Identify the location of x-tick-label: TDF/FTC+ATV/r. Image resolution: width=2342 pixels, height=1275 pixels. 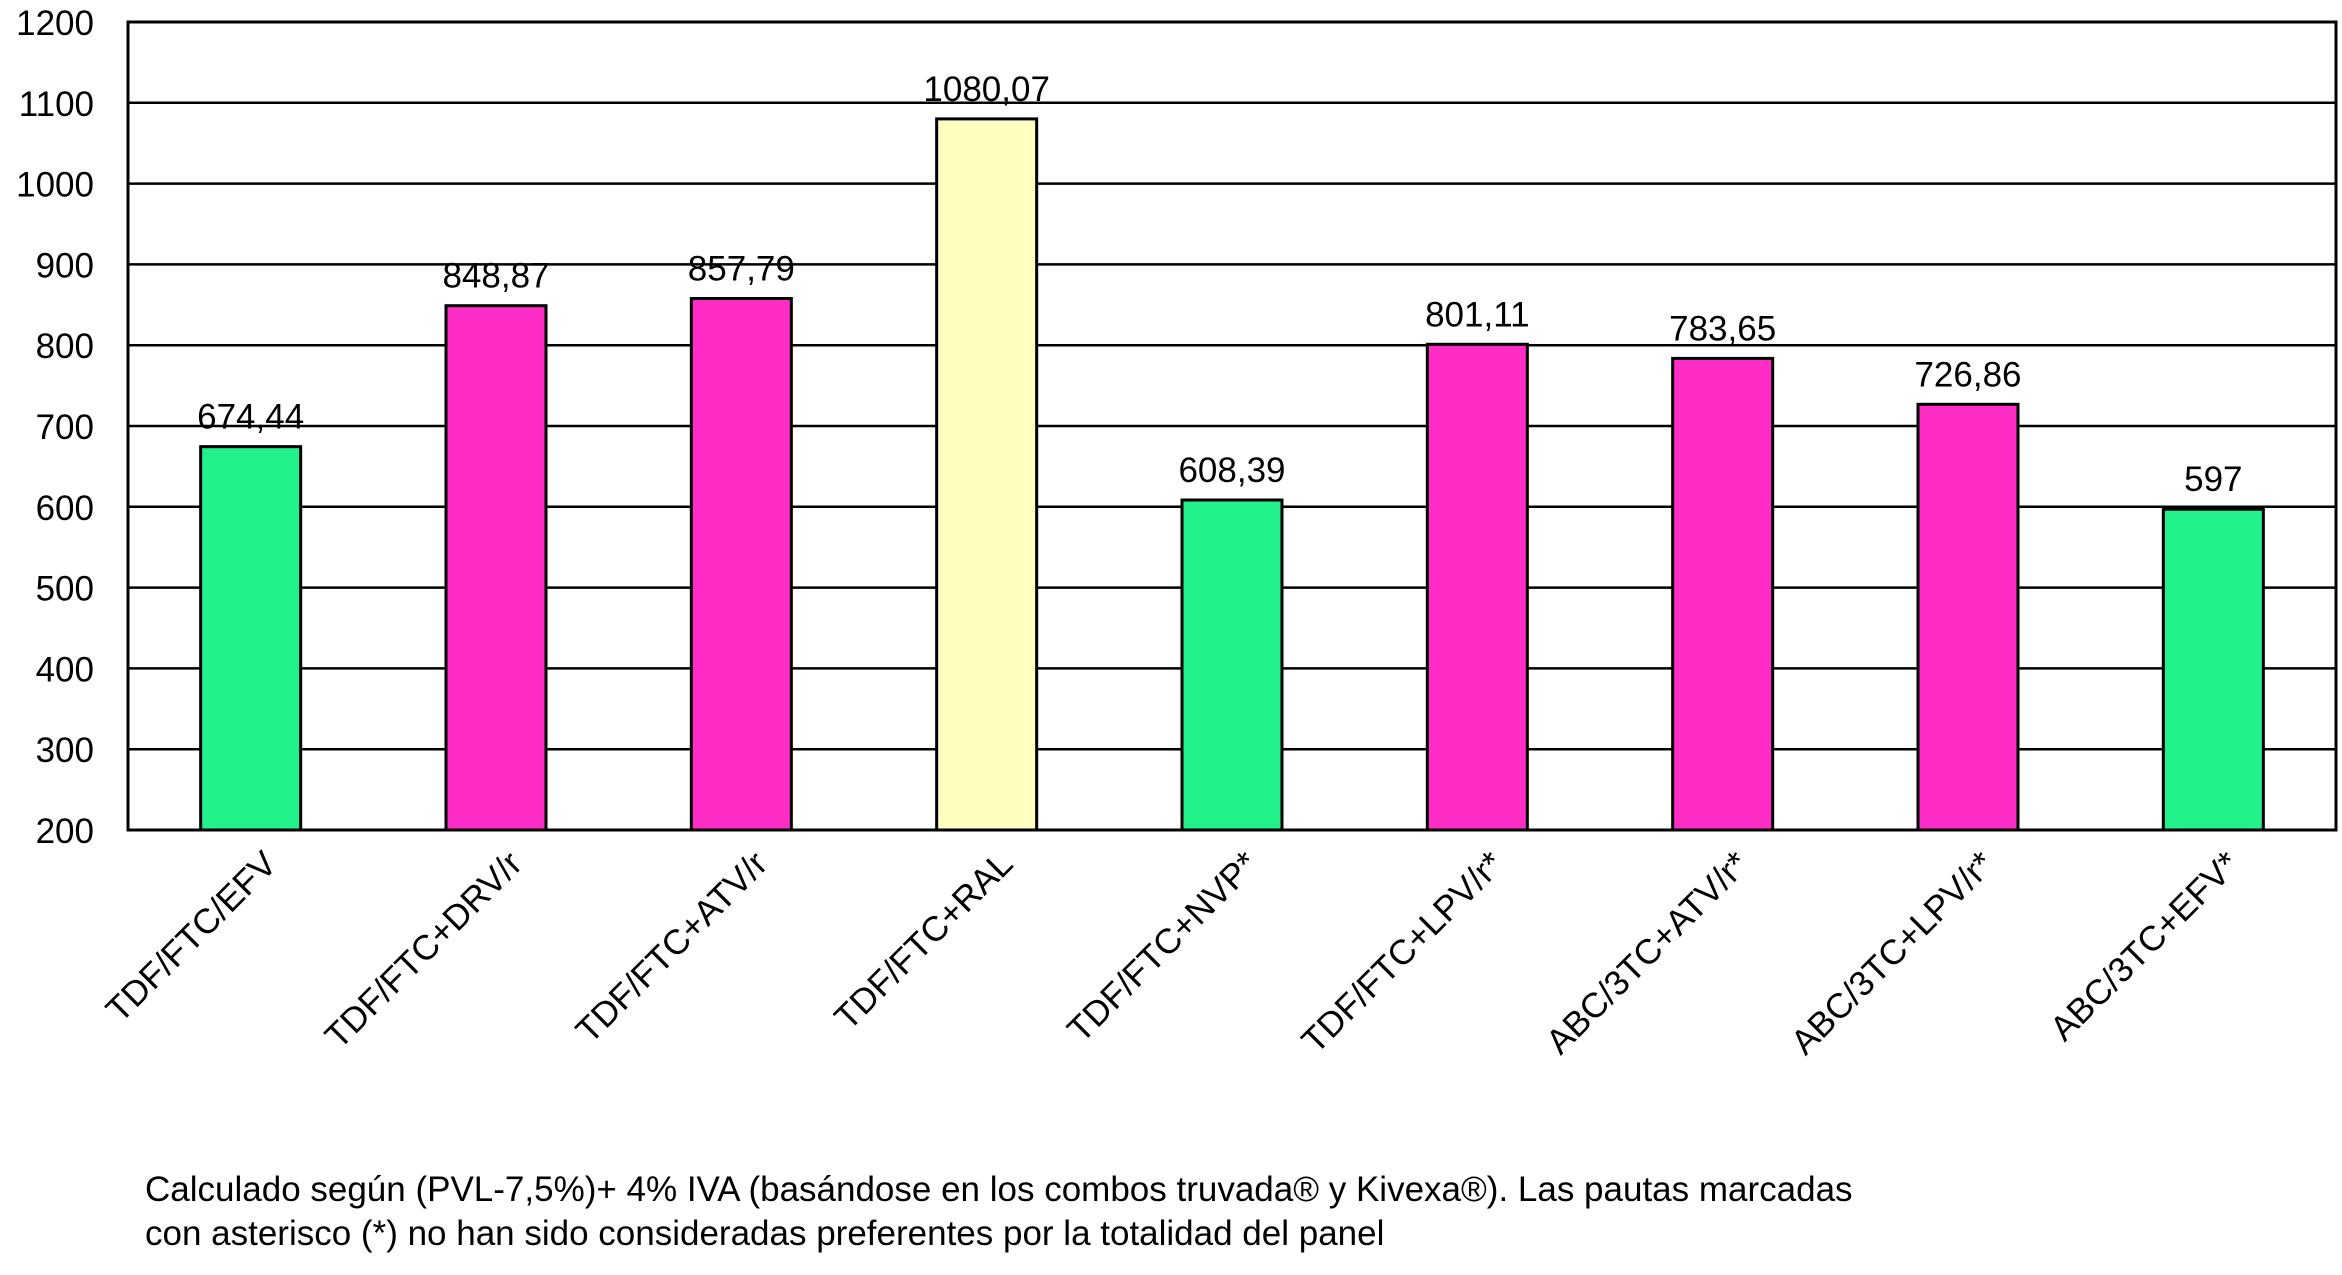
(671, 947).